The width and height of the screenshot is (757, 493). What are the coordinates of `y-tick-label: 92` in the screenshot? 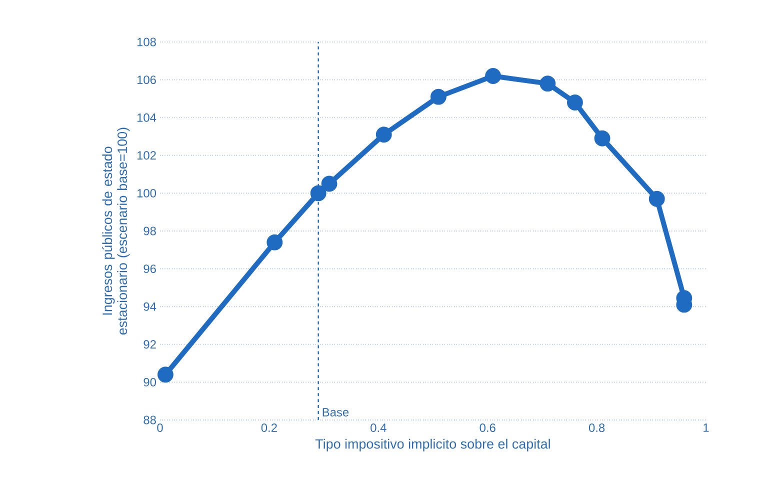 It's located at (150, 344).